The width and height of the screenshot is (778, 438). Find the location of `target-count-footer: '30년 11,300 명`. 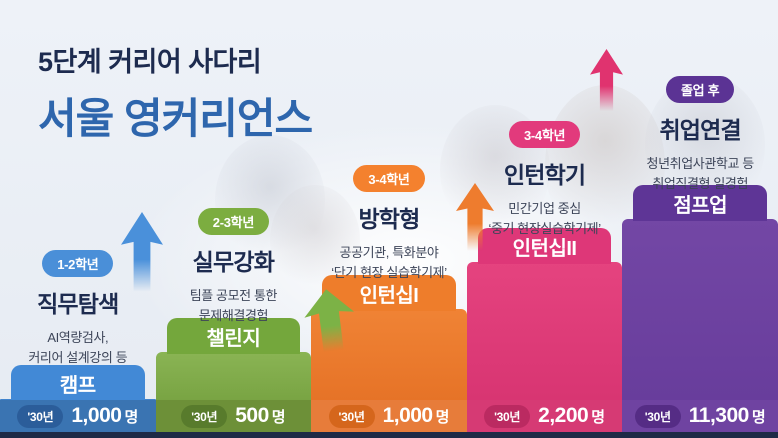

target-count-footer: '30년 11,300 명 is located at coordinates (700, 416).